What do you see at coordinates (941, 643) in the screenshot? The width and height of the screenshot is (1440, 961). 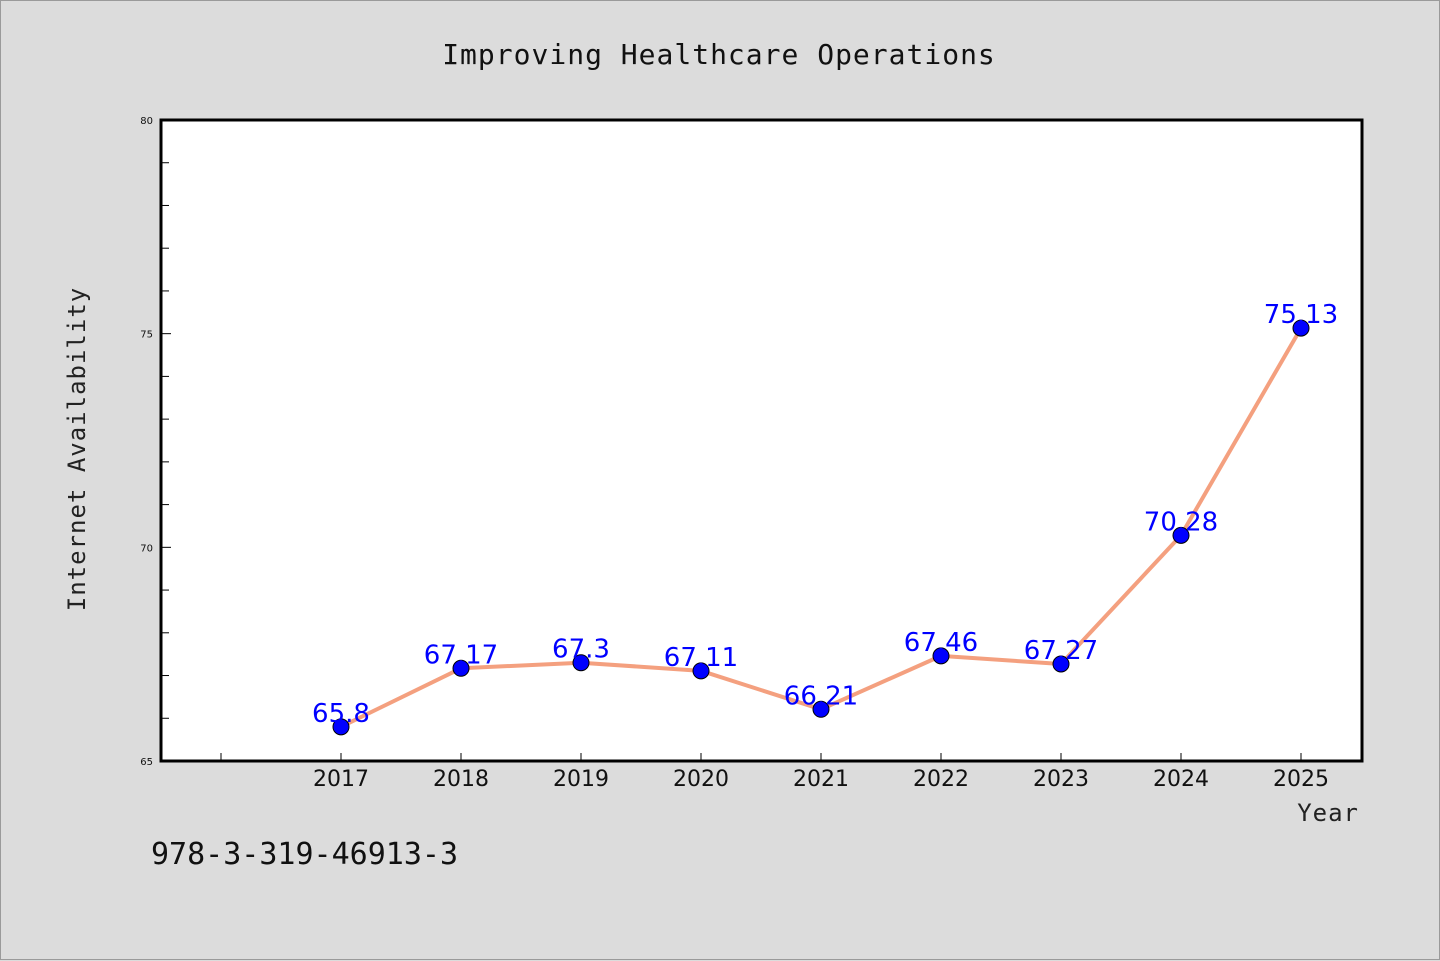 I see `data-label: 67.46` at bounding box center [941, 643].